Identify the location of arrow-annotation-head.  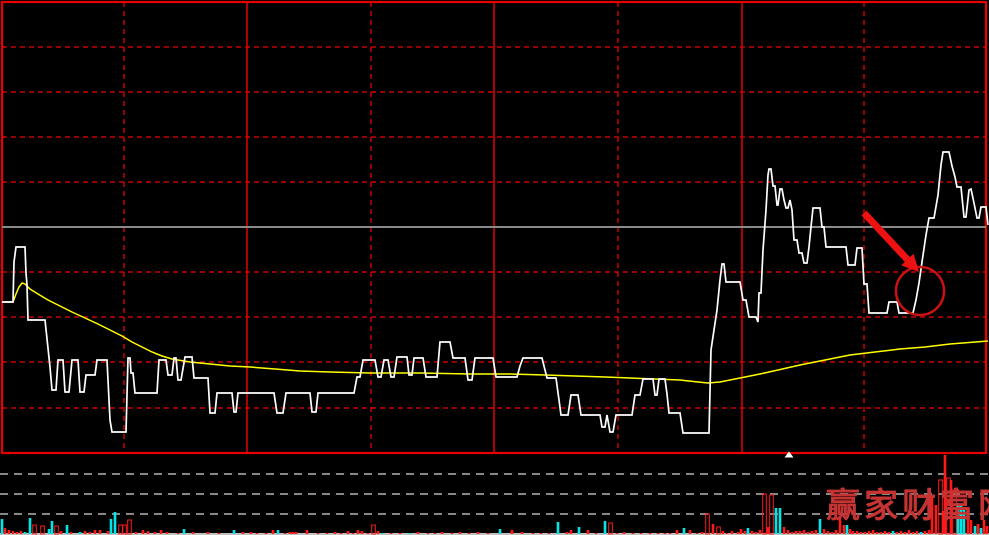
(910, 262).